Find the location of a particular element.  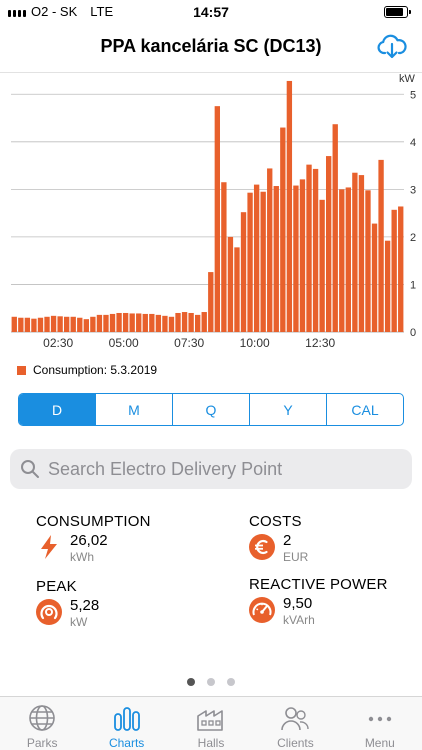

y-tick-label: 1 is located at coordinates (413, 285).